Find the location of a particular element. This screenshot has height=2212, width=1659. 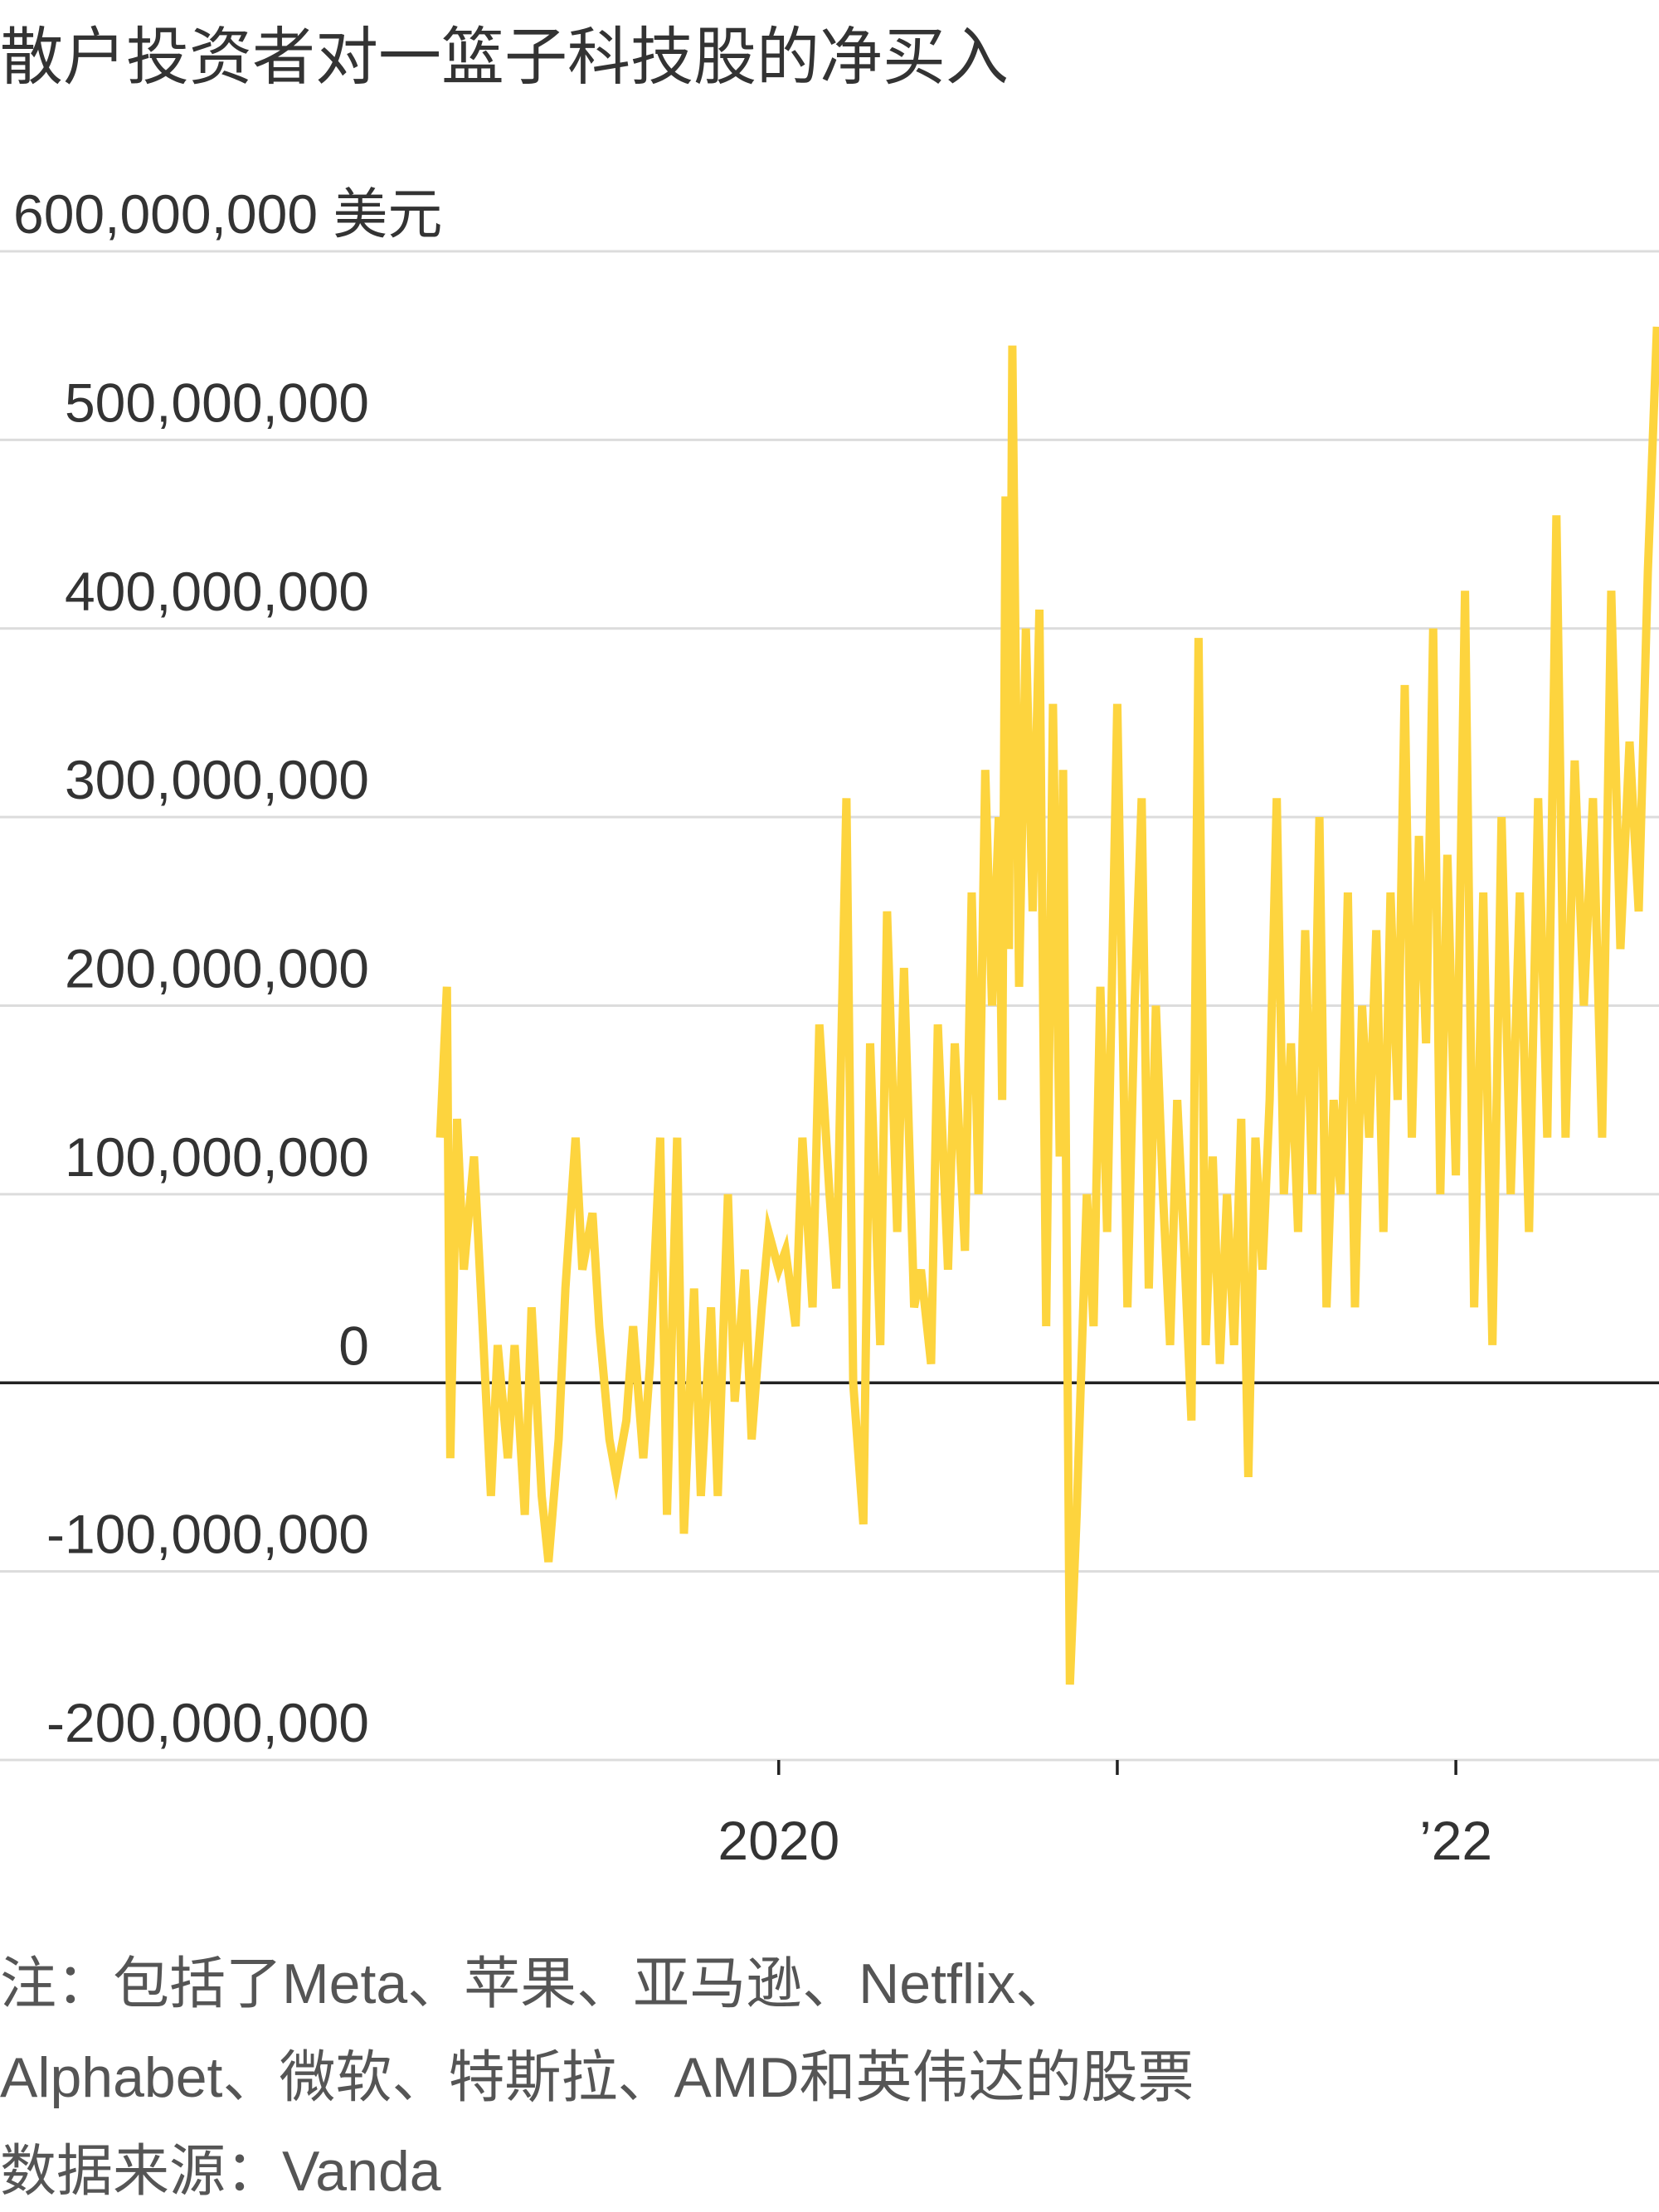

note-line: 注：包括了Meta、苹果、亚马逊、Netflix、 is located at coordinates (536, 1983).